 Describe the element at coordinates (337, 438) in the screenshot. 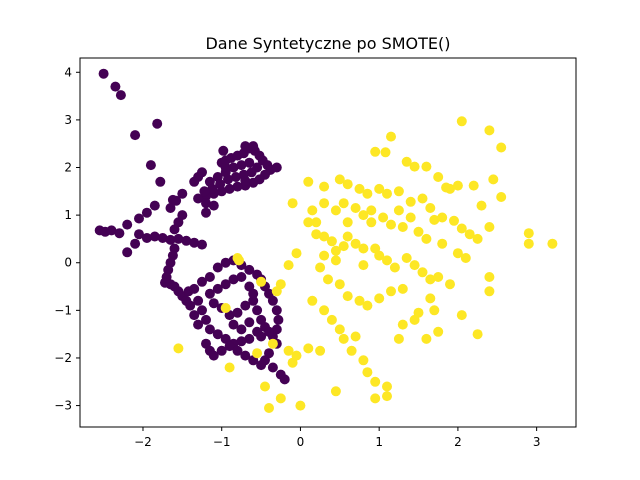

I see `x-axis: −2 −1 0 1 2 3` at that location.